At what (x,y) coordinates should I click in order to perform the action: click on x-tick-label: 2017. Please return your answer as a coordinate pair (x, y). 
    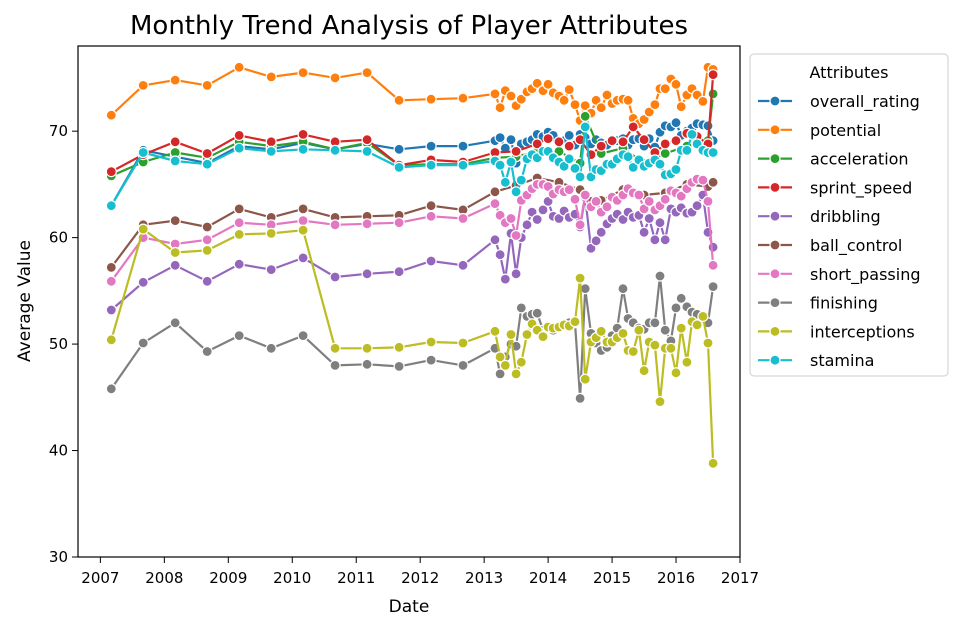
    Looking at the image, I should click on (740, 578).